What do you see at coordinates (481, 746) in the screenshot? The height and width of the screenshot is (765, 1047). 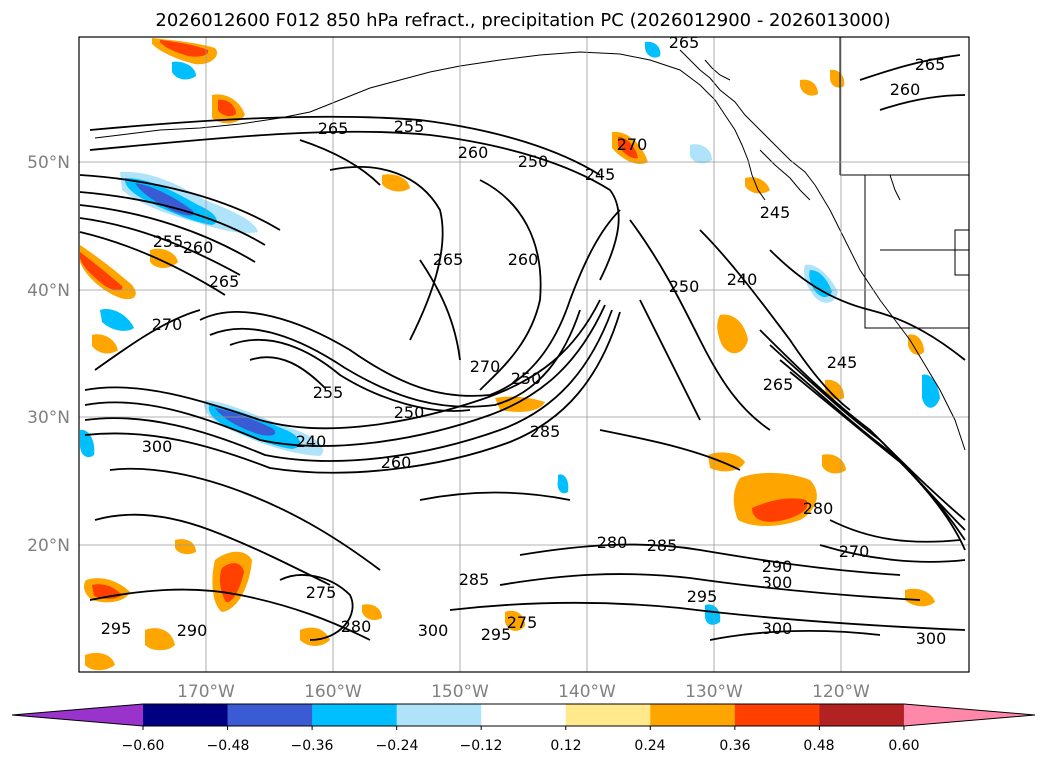 I see `colorbar-tick-label: −0.12` at bounding box center [481, 746].